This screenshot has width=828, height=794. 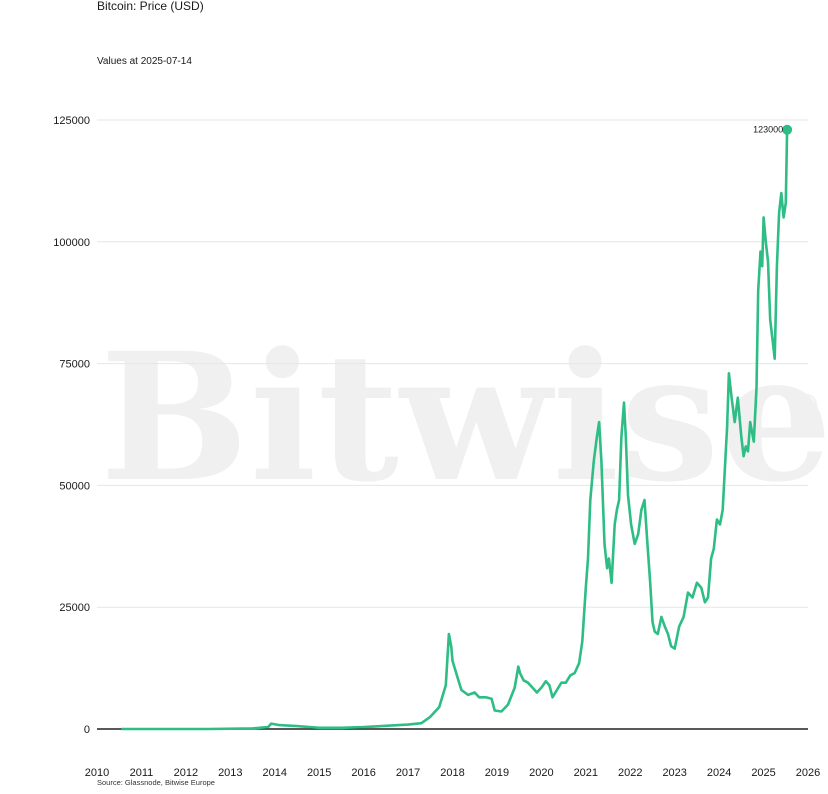 I want to click on y-tick-label: 125000, so click(x=71, y=121).